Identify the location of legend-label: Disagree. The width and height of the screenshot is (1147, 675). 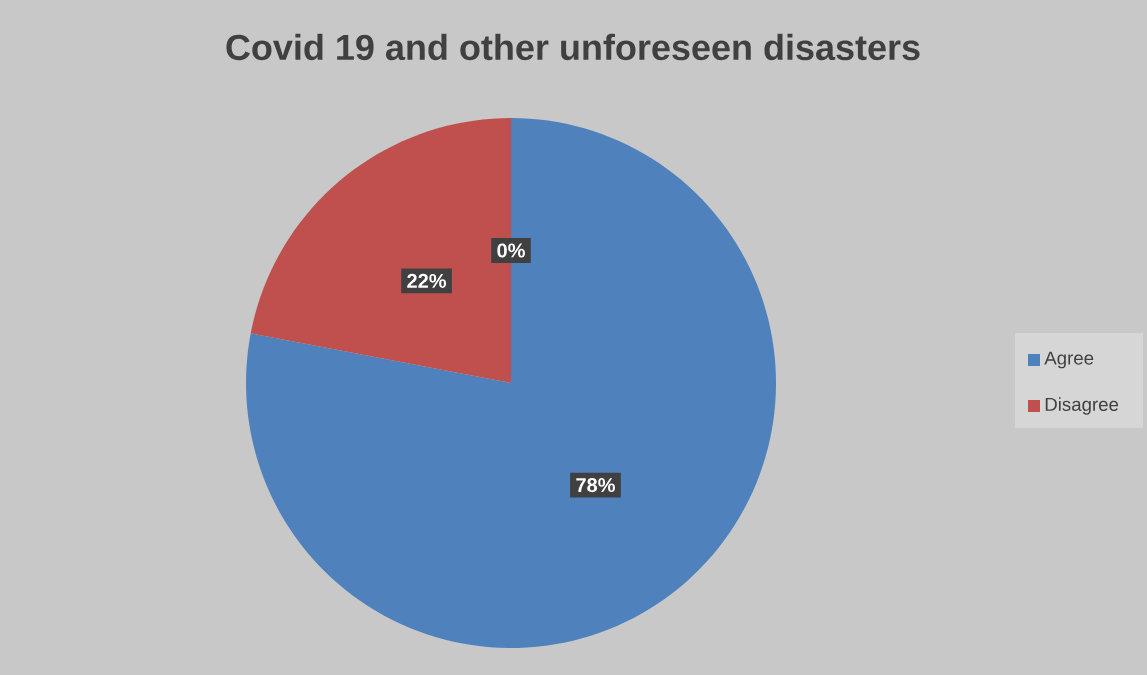
(1082, 406).